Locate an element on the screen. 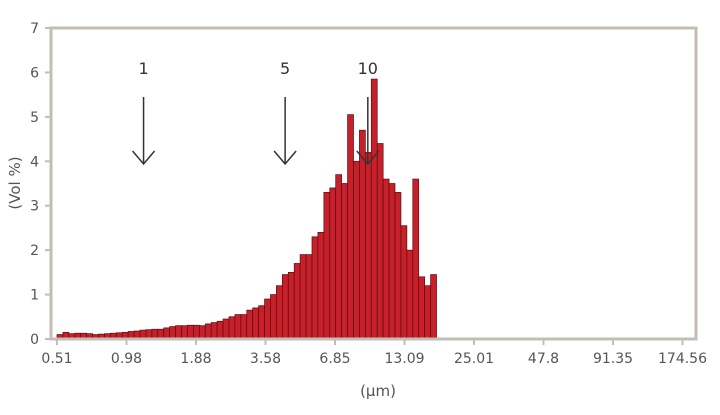  annotation-label: 10 is located at coordinates (368, 68).